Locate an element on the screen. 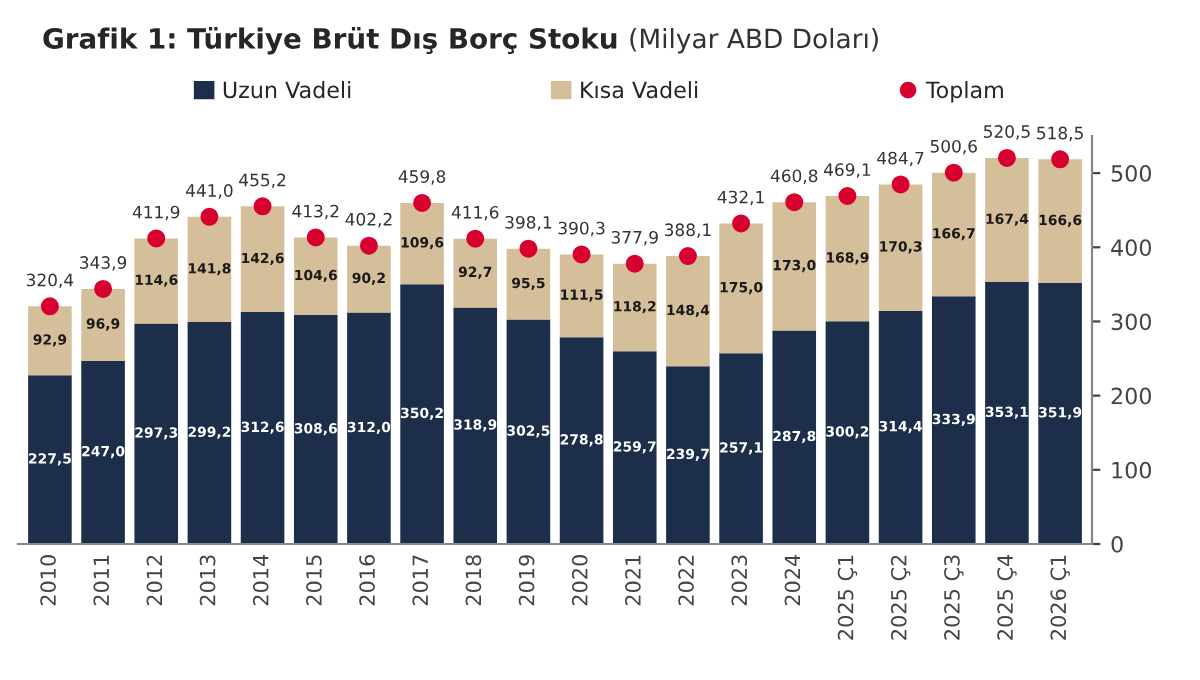  y-tick-label: 100 is located at coordinates (1131, 470).